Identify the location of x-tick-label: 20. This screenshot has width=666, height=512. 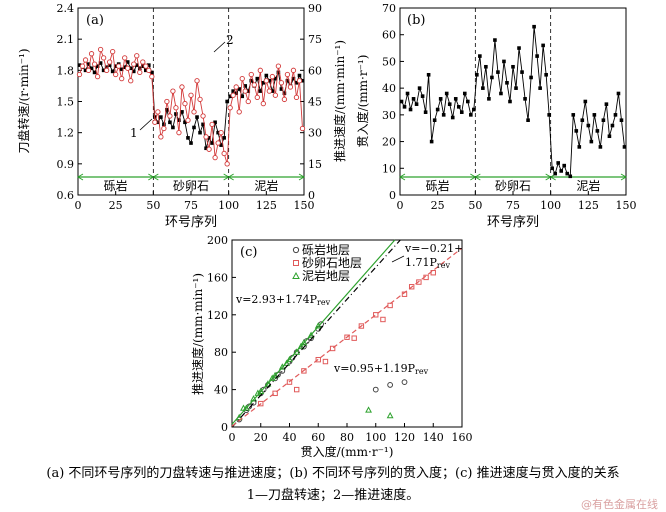
(261, 437).